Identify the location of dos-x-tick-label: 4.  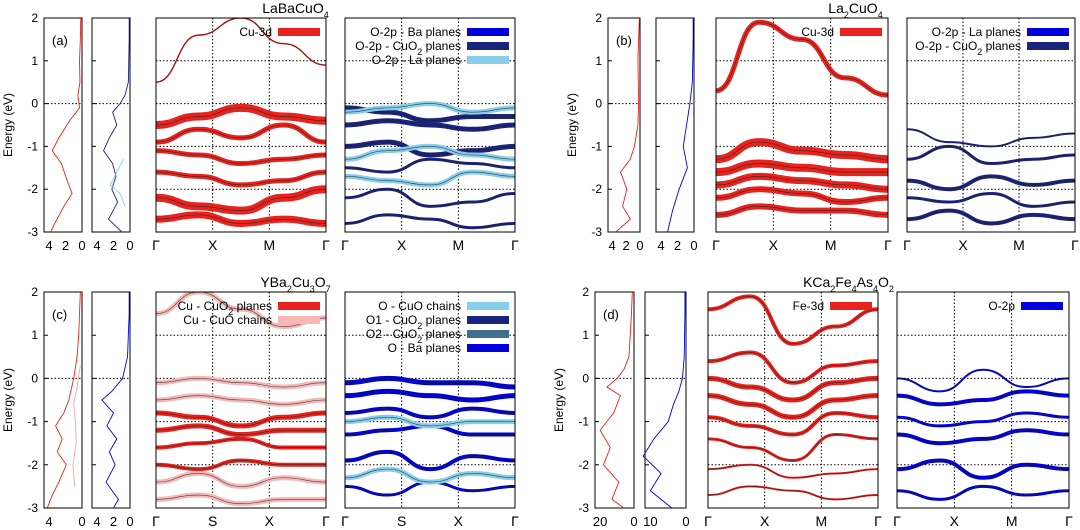
(660, 245).